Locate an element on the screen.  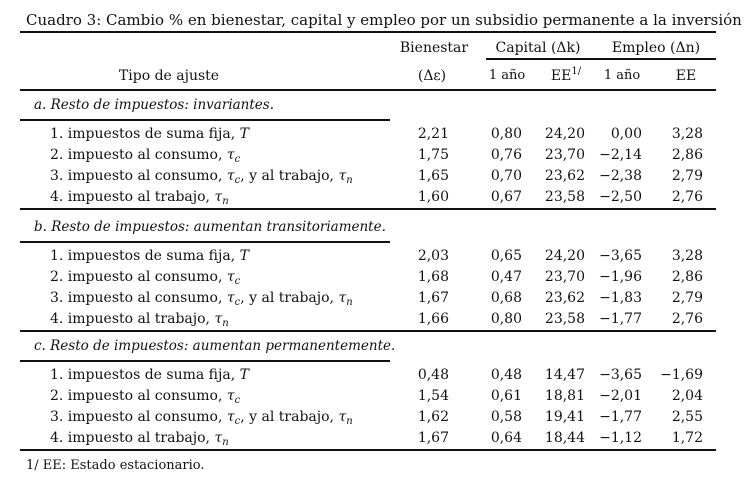
footnote-mark: 1/ is located at coordinates (576, 71).